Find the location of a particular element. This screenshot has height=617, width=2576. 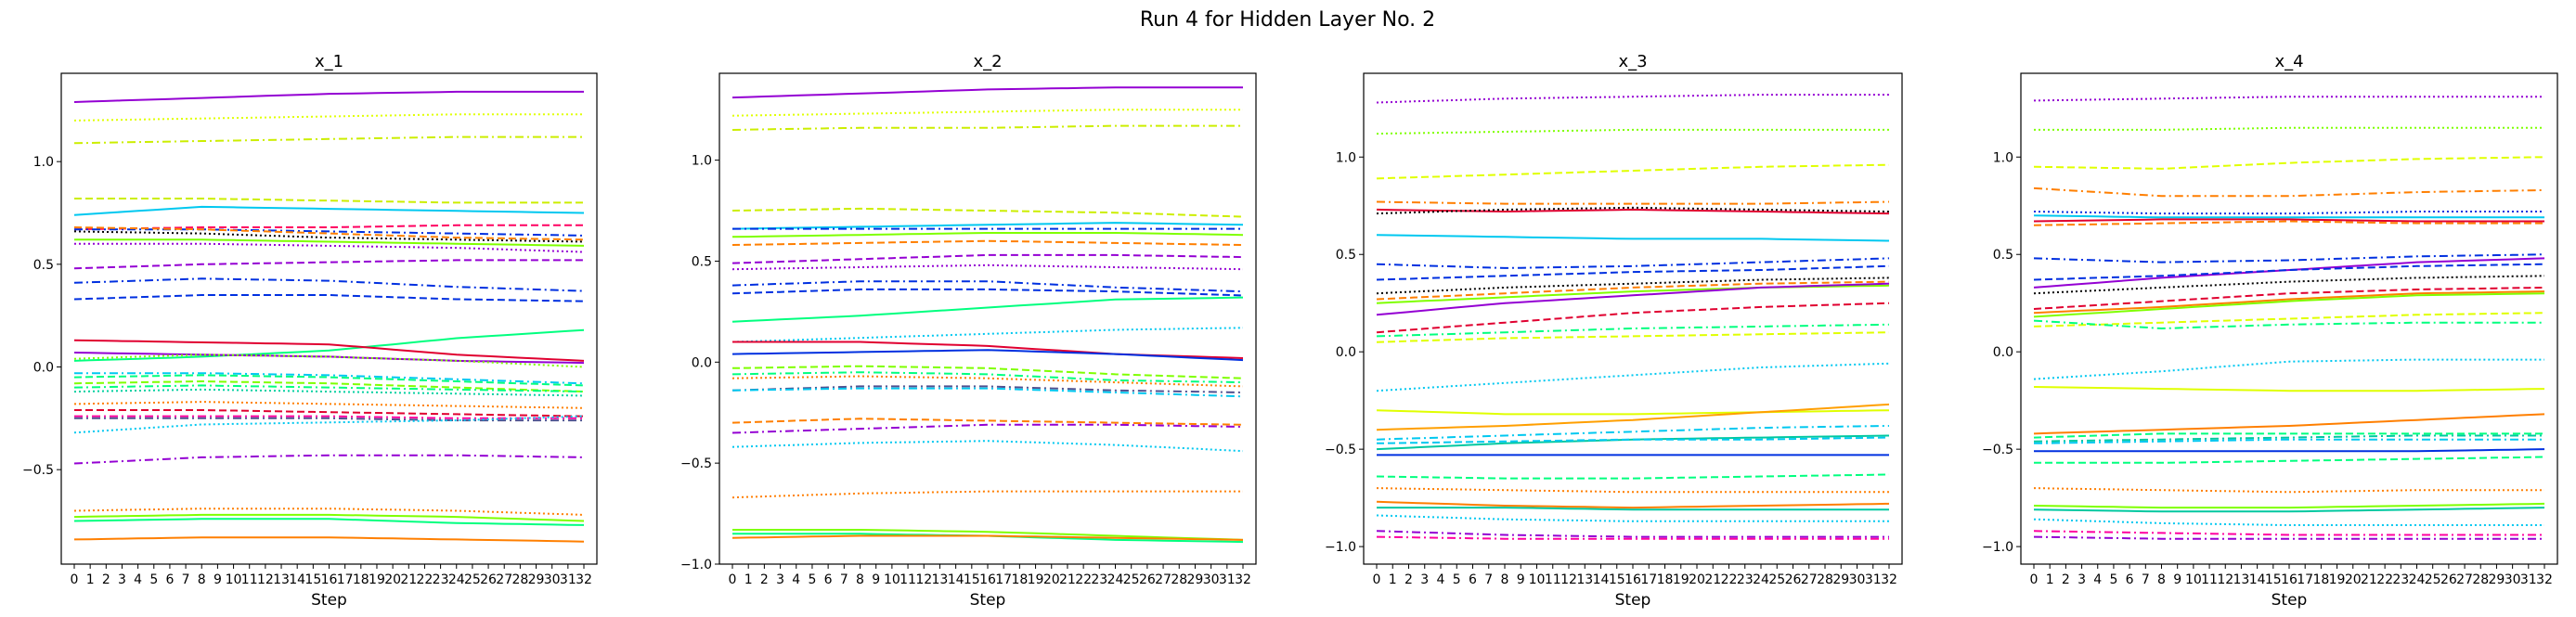

panel-title: x_1 is located at coordinates (329, 62).